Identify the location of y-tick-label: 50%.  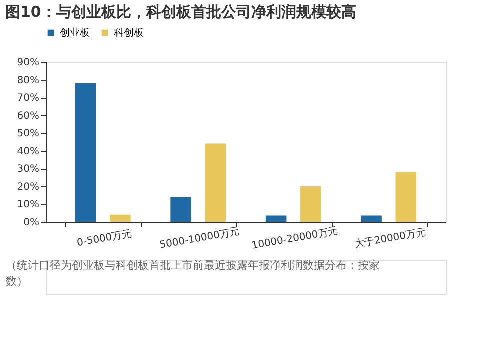
(28, 134).